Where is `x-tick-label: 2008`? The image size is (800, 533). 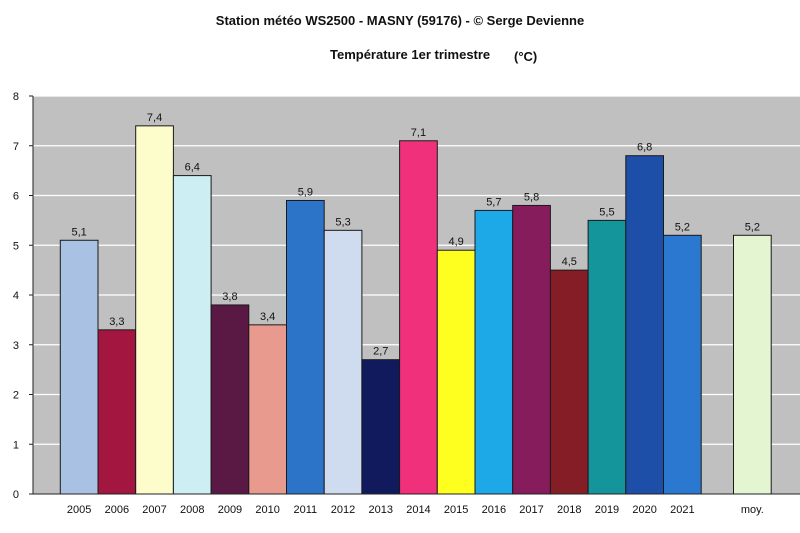
x-tick-label: 2008 is located at coordinates (192, 510).